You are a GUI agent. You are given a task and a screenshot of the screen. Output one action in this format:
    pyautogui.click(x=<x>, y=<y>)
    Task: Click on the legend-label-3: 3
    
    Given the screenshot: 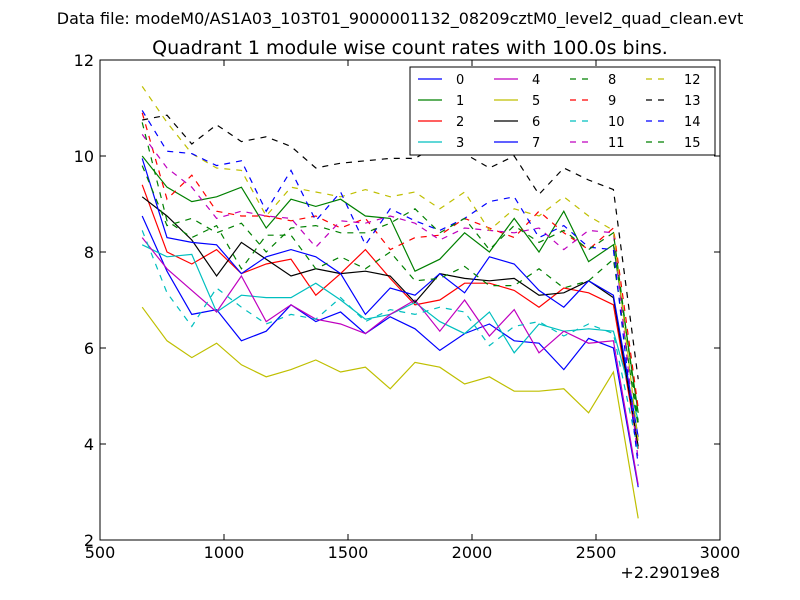 What is the action you would take?
    pyautogui.click(x=460, y=143)
    